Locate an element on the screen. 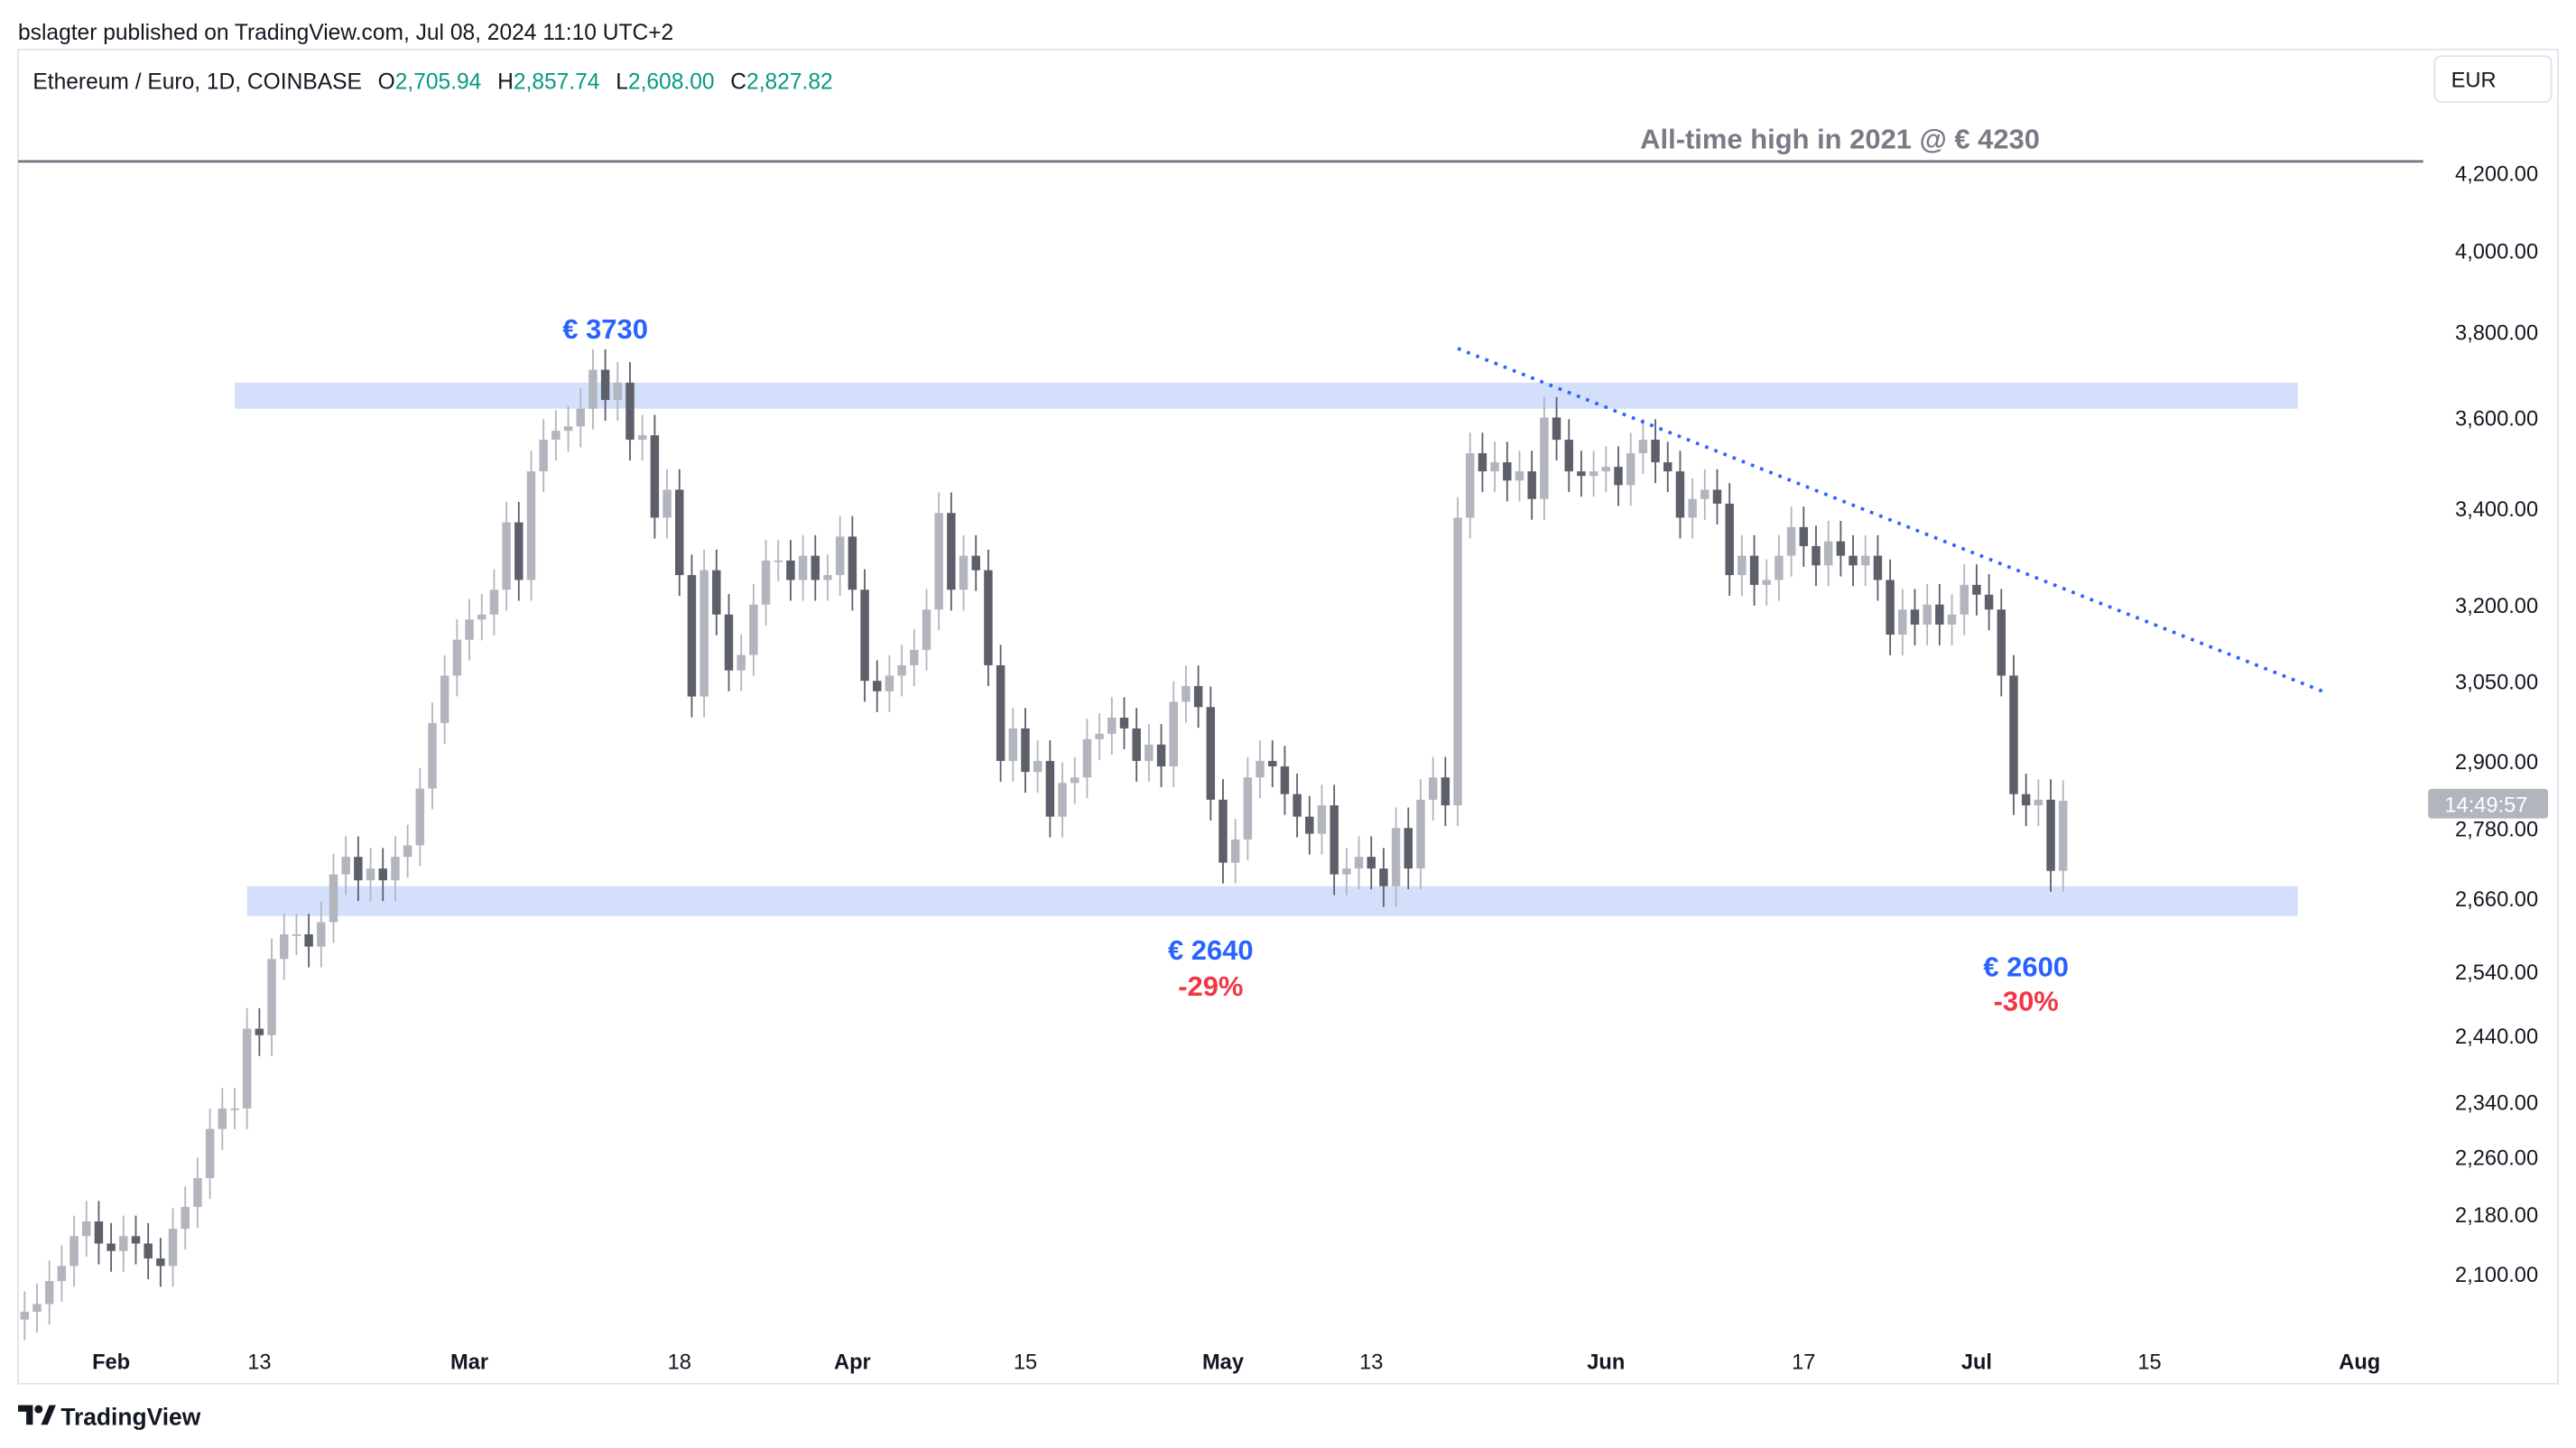 The width and height of the screenshot is (2576, 1448). price-zone is located at coordinates (1266, 395).